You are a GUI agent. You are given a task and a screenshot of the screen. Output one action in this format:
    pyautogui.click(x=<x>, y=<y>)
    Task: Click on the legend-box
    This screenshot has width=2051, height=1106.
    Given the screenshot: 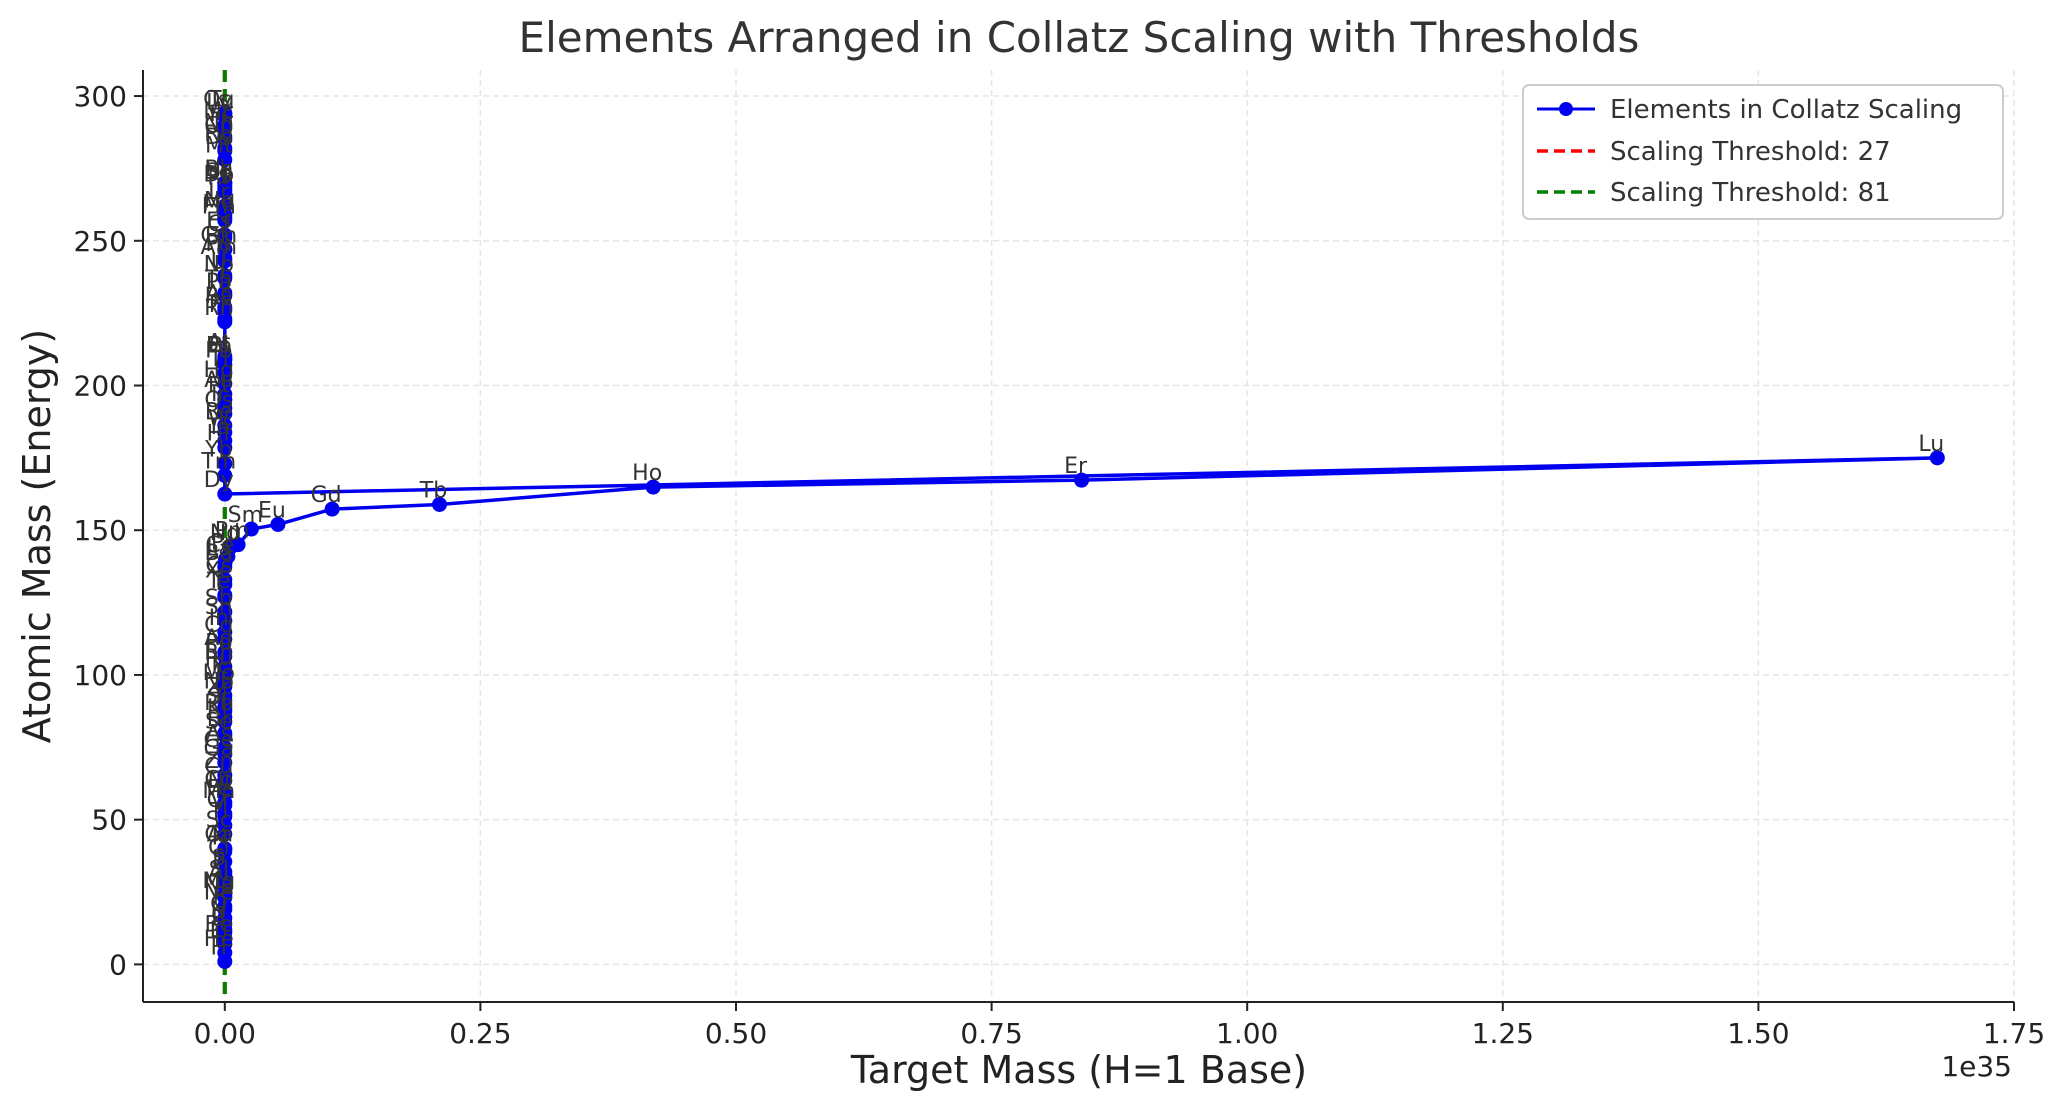 What is the action you would take?
    pyautogui.click(x=1763, y=152)
    